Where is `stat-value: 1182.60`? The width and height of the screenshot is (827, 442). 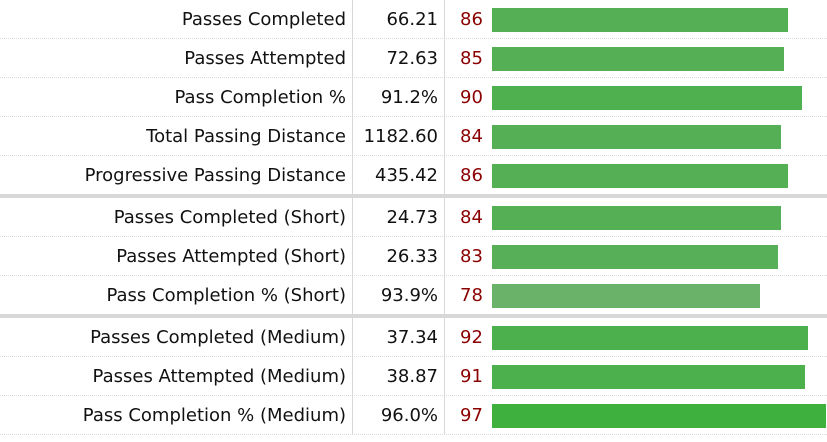
stat-value: 1182.60 is located at coordinates (399, 136).